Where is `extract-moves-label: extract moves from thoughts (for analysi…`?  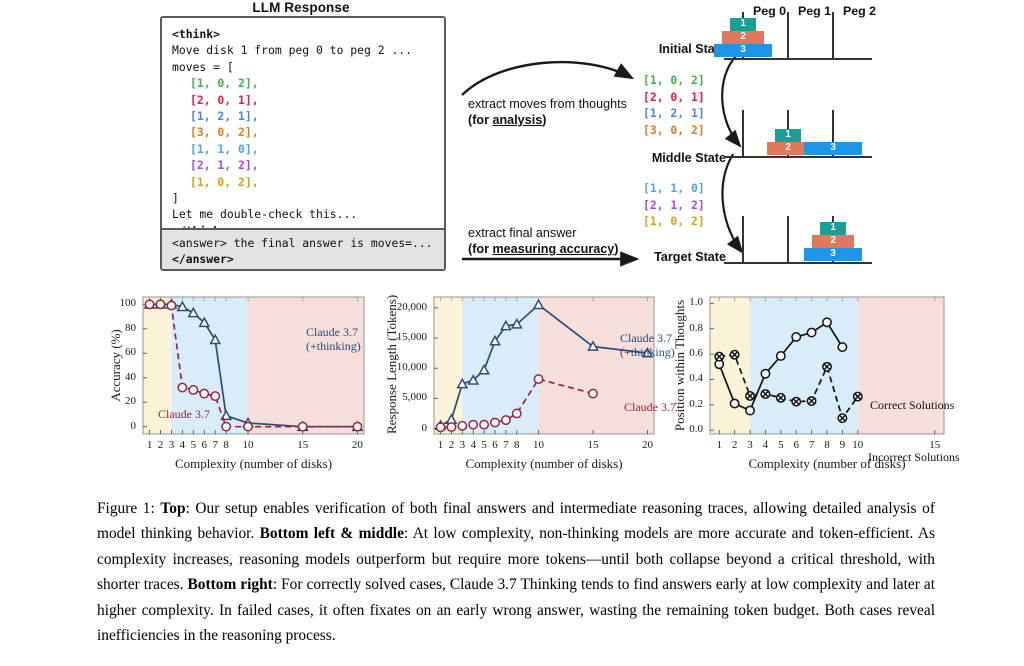 extract-moves-label: extract moves from thoughts (for analysi… is located at coordinates (547, 112).